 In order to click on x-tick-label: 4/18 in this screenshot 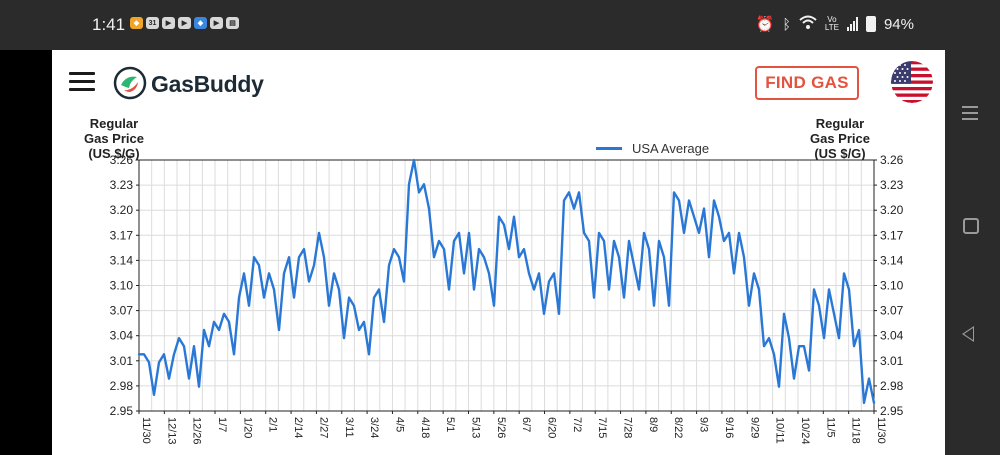, I will do `click(425, 427)`.